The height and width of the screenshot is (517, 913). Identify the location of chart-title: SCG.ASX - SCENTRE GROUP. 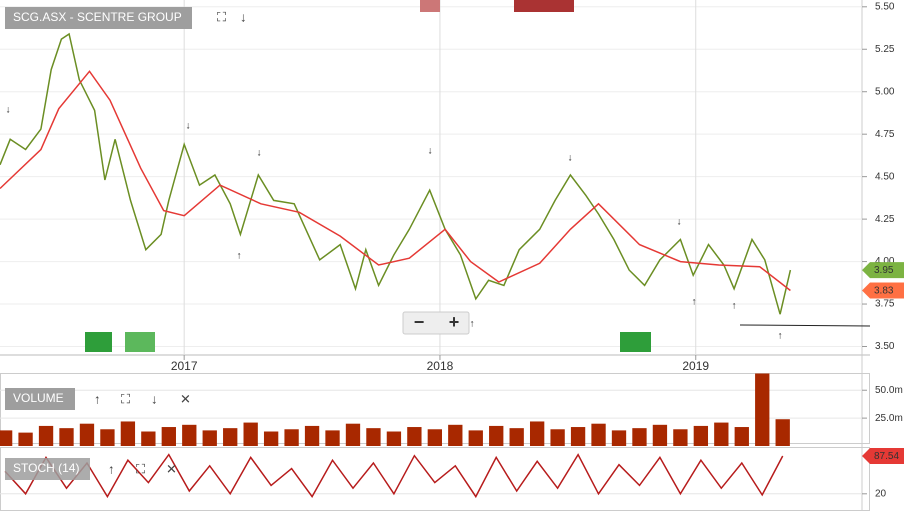
(97, 17).